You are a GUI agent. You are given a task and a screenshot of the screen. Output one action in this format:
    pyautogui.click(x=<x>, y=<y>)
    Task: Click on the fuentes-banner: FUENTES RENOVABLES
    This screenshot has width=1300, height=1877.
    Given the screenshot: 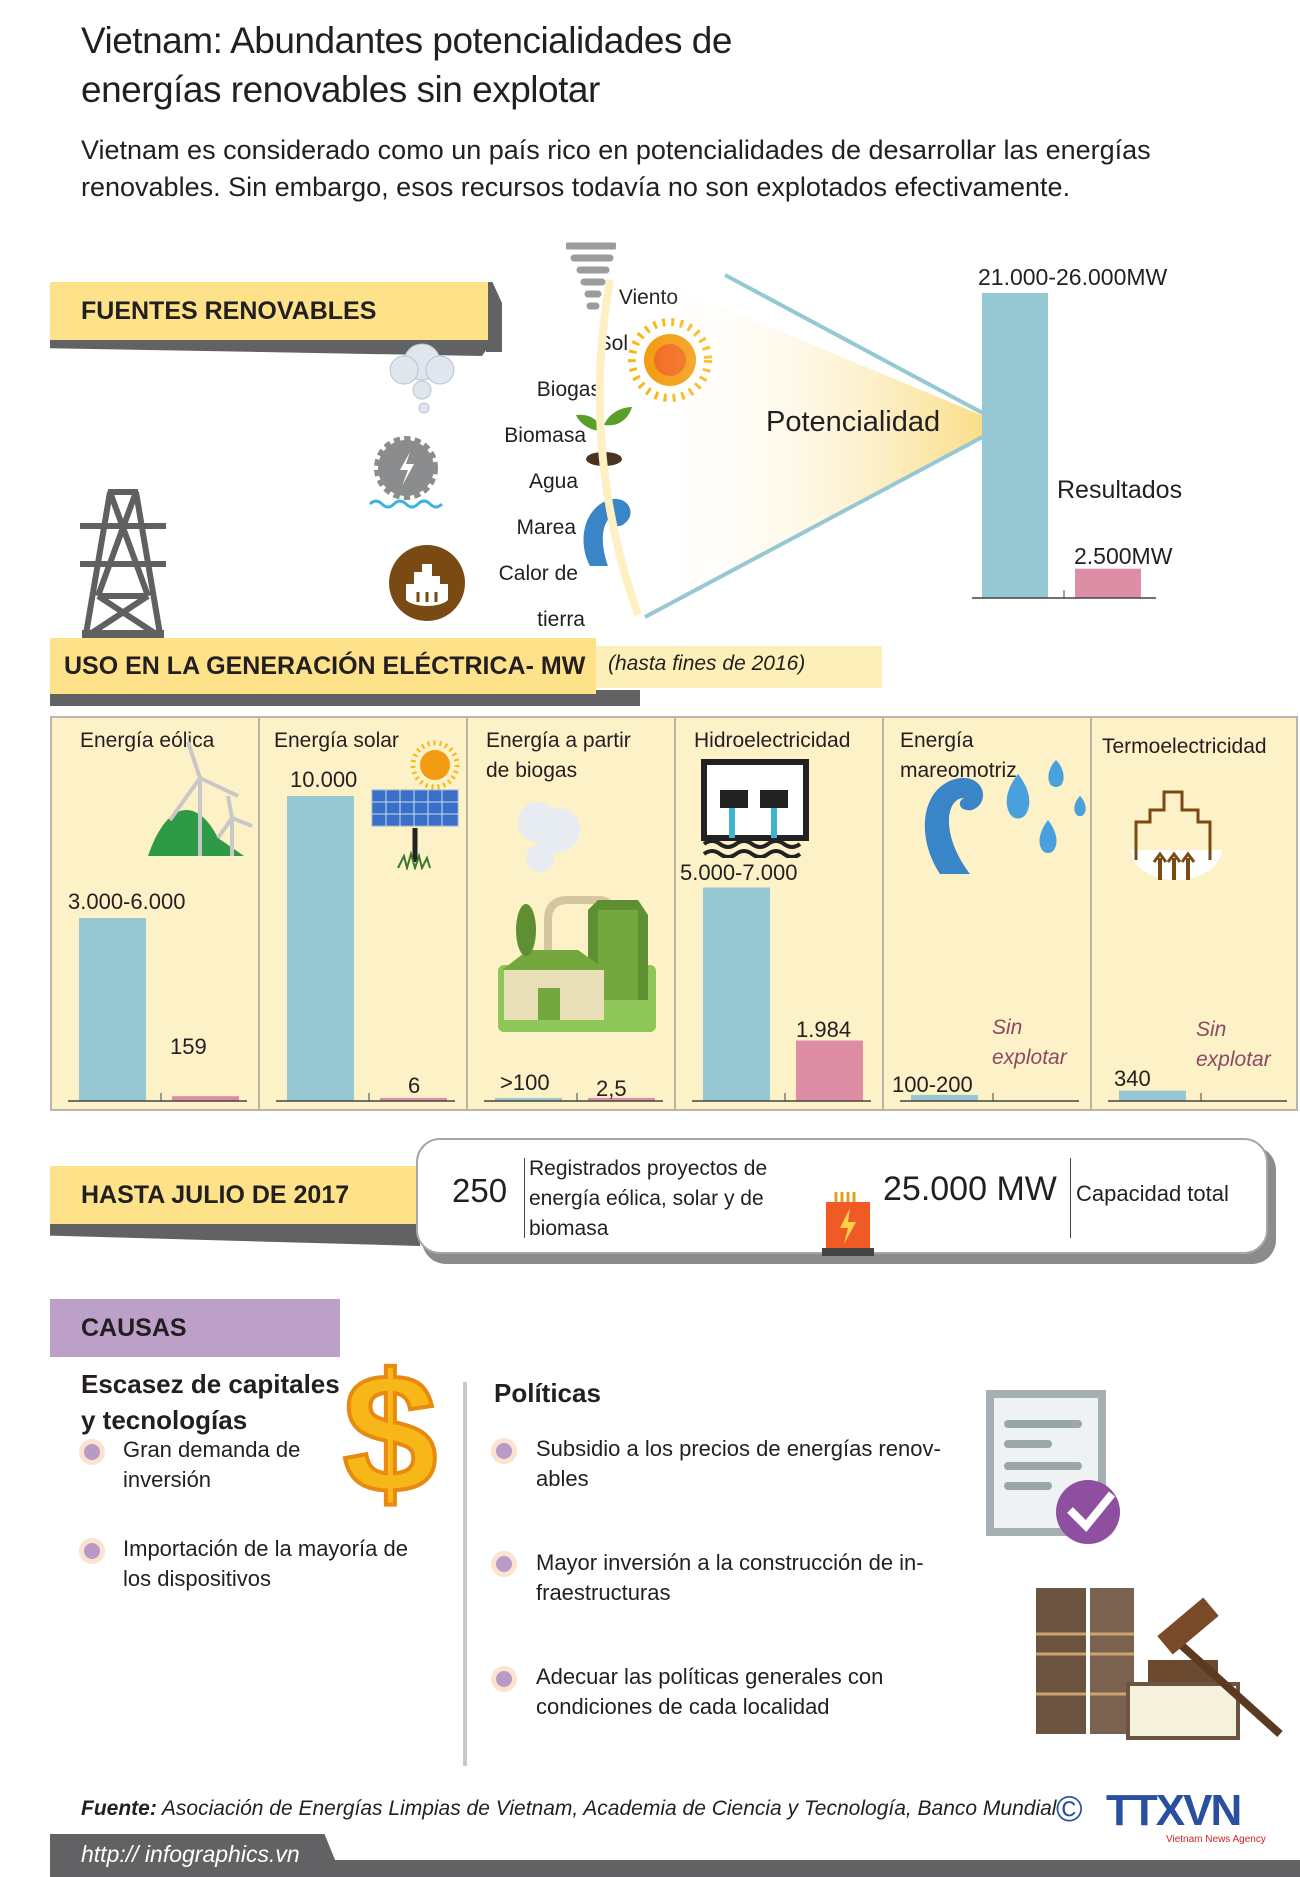 What is the action you would take?
    pyautogui.click(x=269, y=311)
    